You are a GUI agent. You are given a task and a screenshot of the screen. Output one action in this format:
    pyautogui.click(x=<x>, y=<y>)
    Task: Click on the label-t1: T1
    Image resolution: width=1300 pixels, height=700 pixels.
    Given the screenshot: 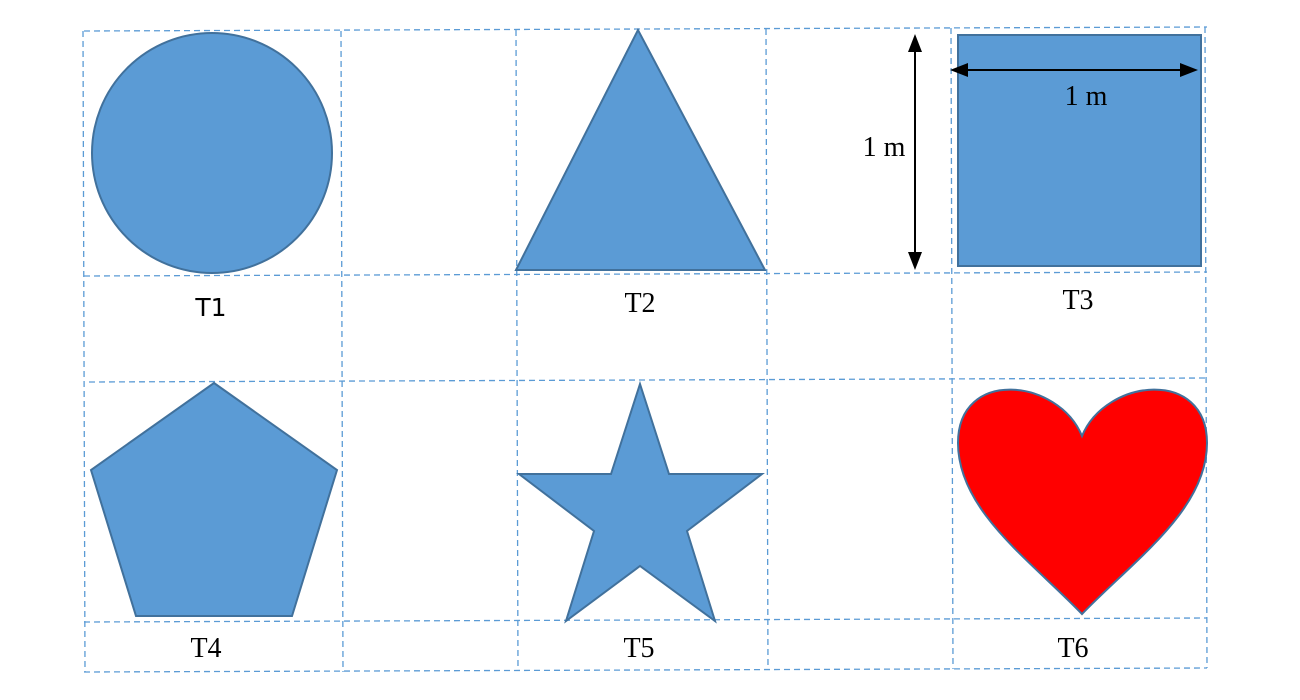 What is the action you would take?
    pyautogui.click(x=210, y=307)
    